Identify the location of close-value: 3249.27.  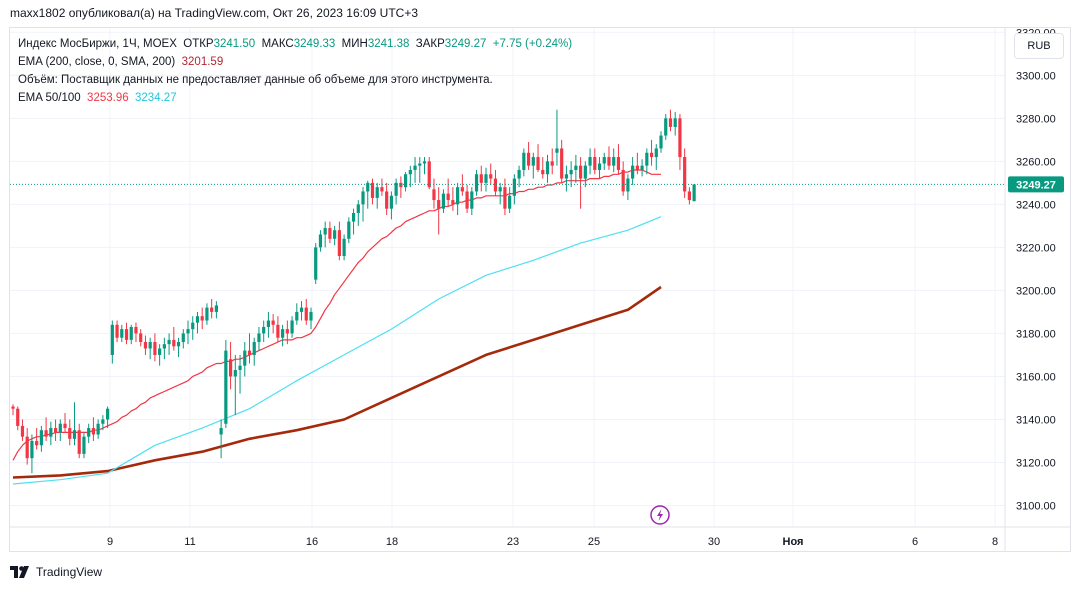
(465, 44).